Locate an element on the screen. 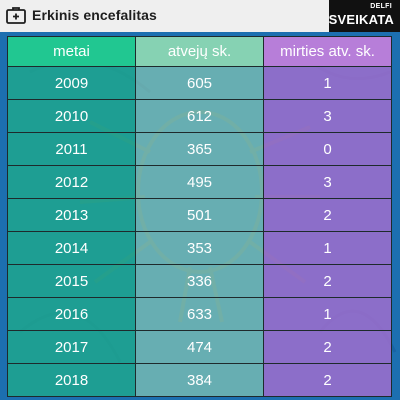 This screenshot has width=400, height=400. year-cell: 2013 is located at coordinates (71, 215).